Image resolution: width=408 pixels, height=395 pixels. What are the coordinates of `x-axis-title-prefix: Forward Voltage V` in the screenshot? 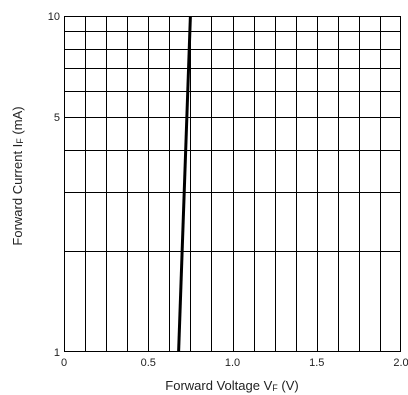 It's located at (218, 385).